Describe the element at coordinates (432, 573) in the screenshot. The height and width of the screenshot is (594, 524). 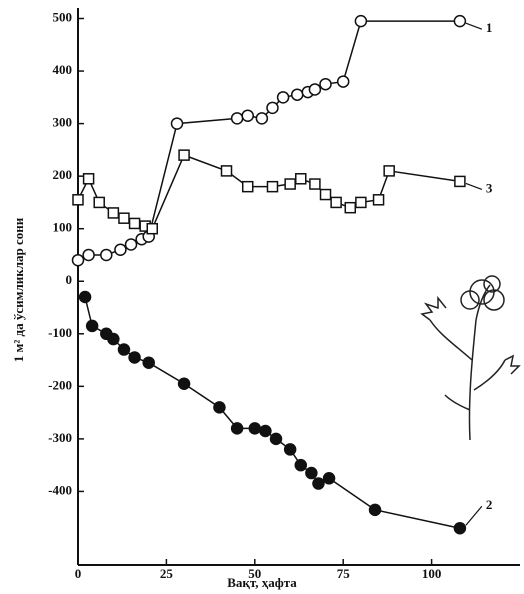
I see `x-tick-label: 100` at that location.